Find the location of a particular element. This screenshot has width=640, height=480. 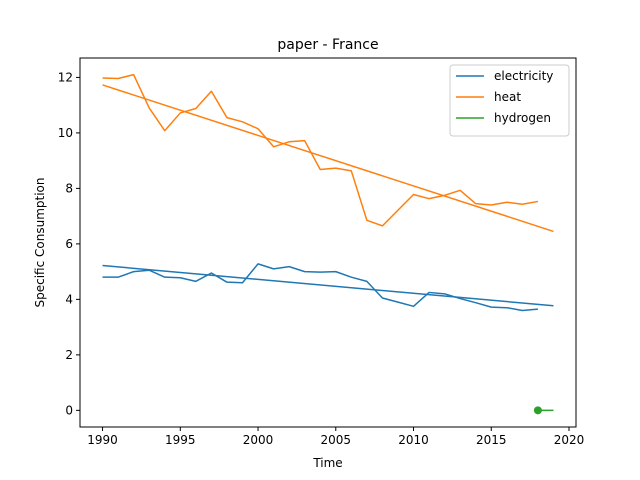

x-tick-label: 2015 is located at coordinates (491, 440).